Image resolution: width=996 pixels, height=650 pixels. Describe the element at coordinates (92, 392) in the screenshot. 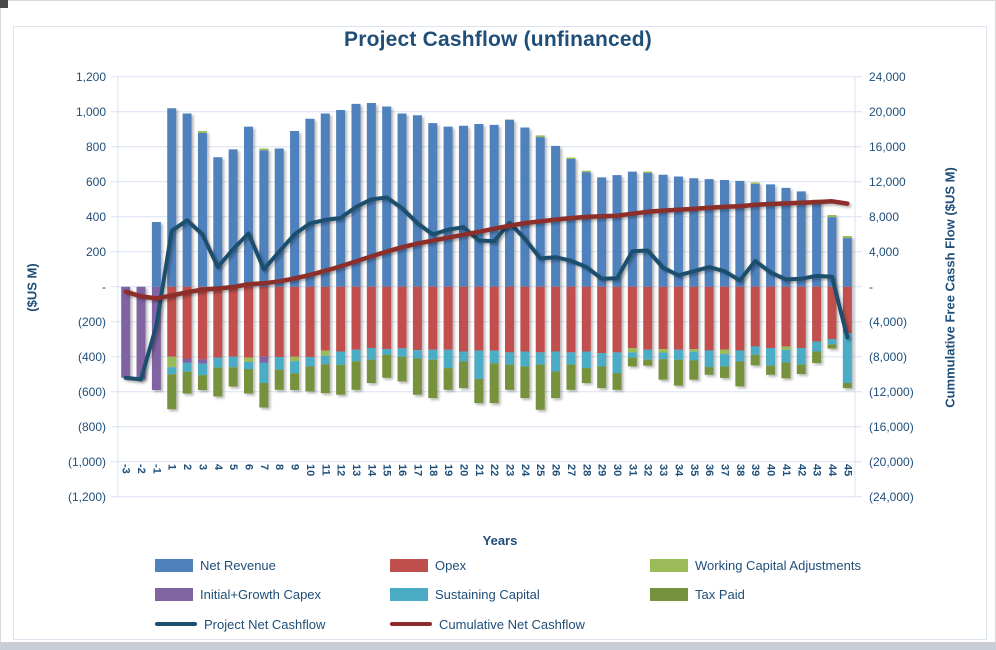

I see `y-left-tick-label: (600)` at that location.